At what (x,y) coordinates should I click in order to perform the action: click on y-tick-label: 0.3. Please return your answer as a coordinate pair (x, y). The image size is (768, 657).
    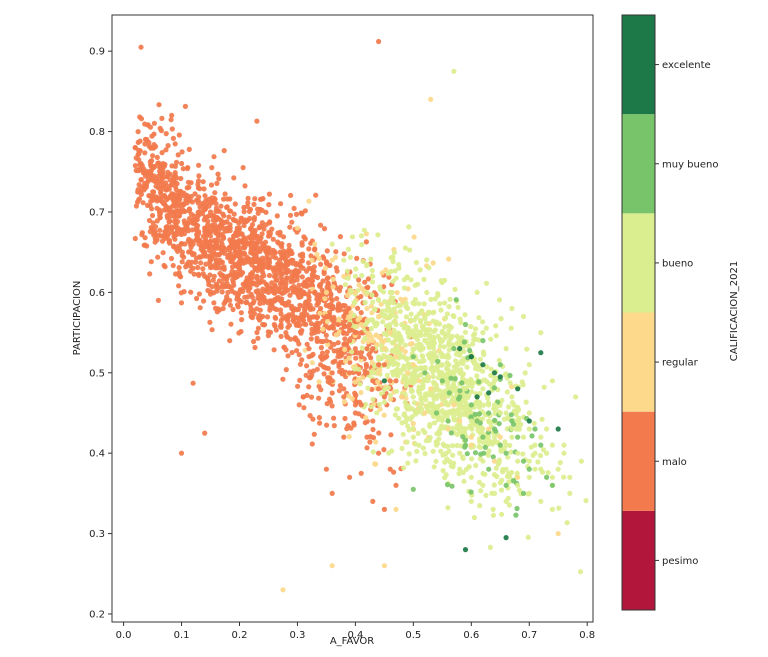
    Looking at the image, I should click on (97, 534).